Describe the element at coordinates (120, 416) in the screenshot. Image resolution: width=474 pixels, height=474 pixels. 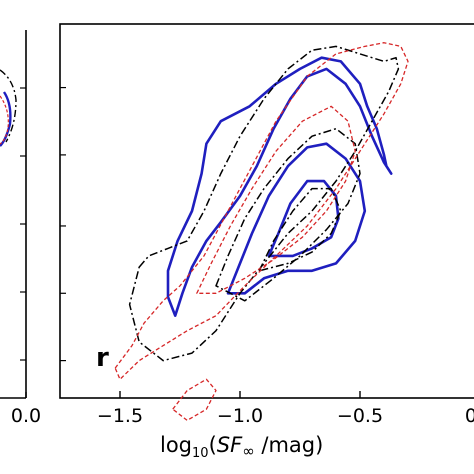
I see `x-tick-label: −1.5` at that location.